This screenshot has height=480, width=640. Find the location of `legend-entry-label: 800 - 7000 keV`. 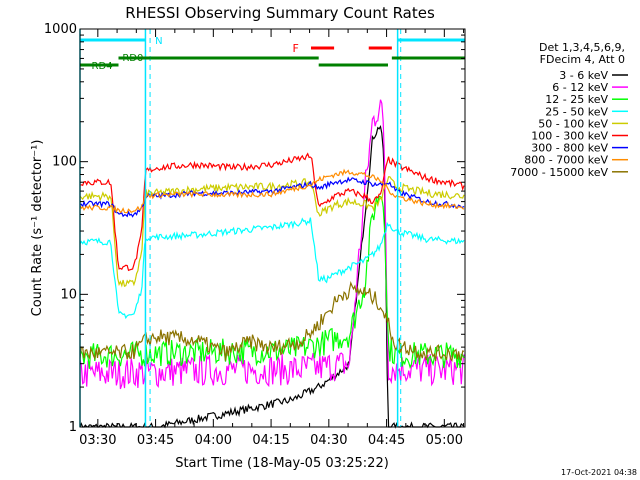

legend-entry-label: 800 - 7000 keV is located at coordinates (566, 160).